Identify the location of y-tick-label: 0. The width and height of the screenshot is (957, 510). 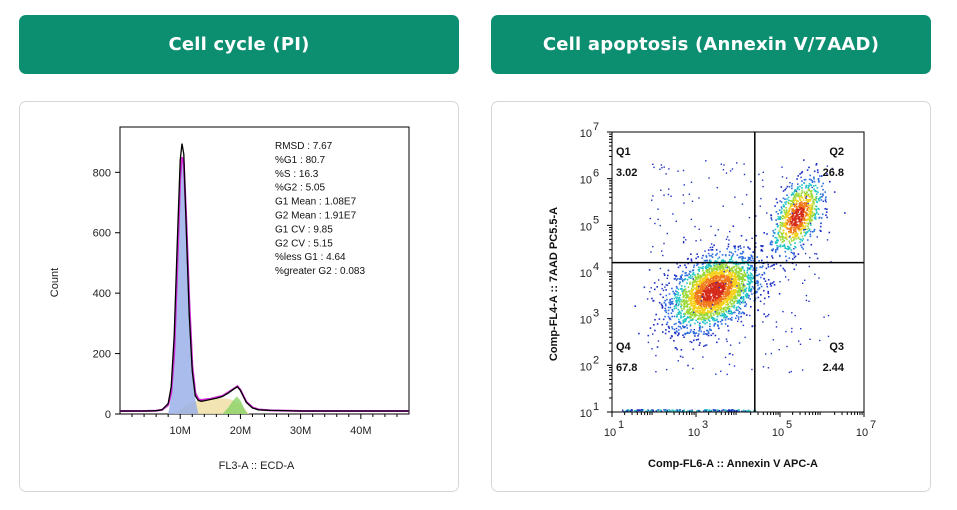
(108, 415).